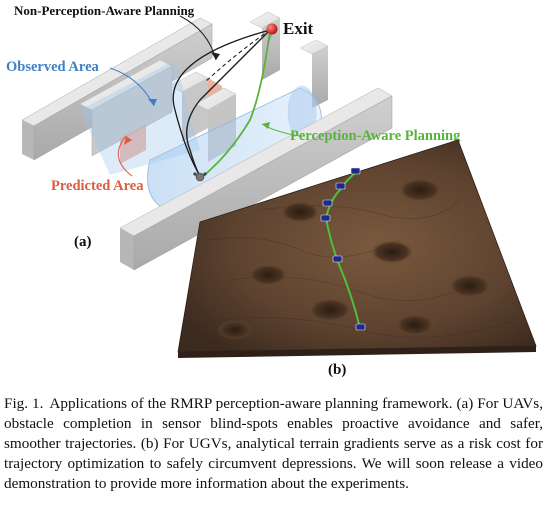 This screenshot has height=528, width=549. What do you see at coordinates (298, 28) in the screenshot?
I see `label-exit: Exit` at bounding box center [298, 28].